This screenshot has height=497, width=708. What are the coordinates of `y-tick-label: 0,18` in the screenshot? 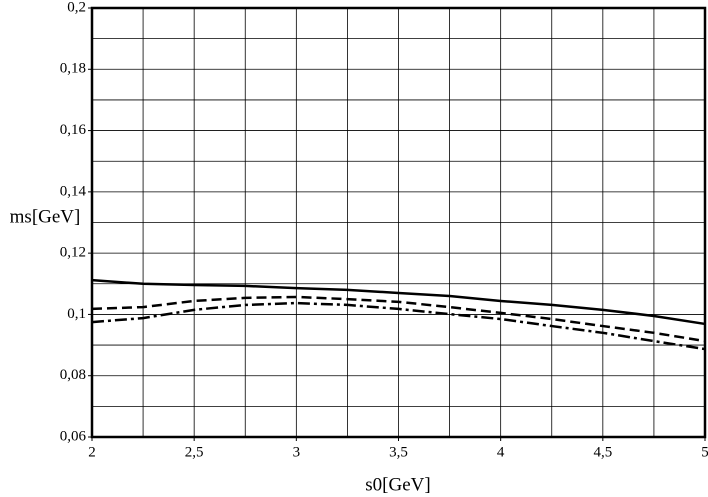 It's located at (73, 69).